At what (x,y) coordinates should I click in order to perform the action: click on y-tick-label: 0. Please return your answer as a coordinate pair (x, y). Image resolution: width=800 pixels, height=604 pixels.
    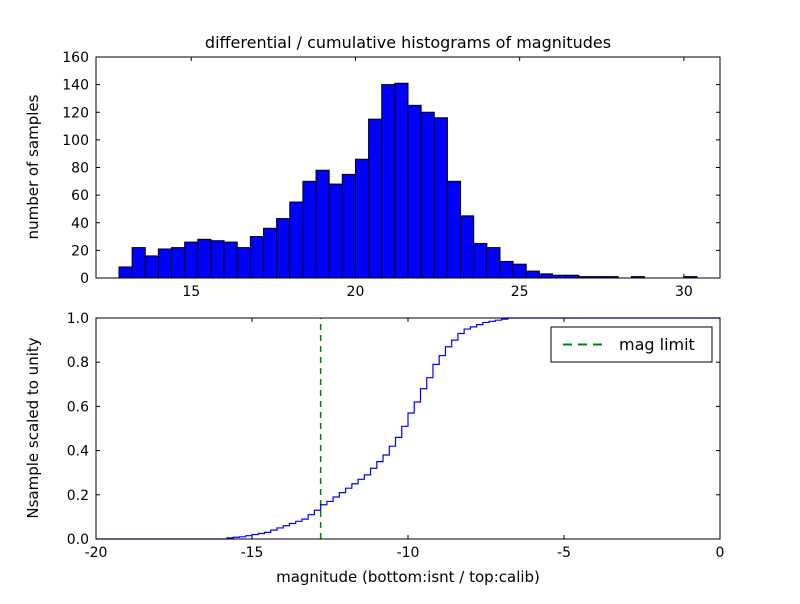
    Looking at the image, I should click on (84, 279).